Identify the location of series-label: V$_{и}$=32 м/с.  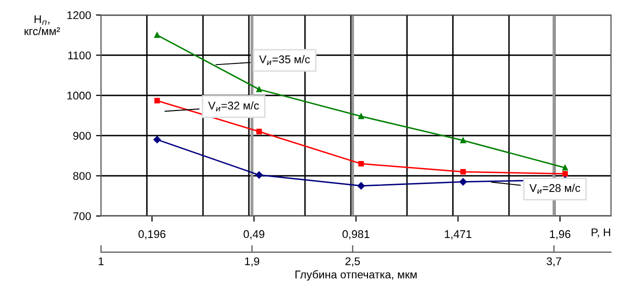
(233, 106).